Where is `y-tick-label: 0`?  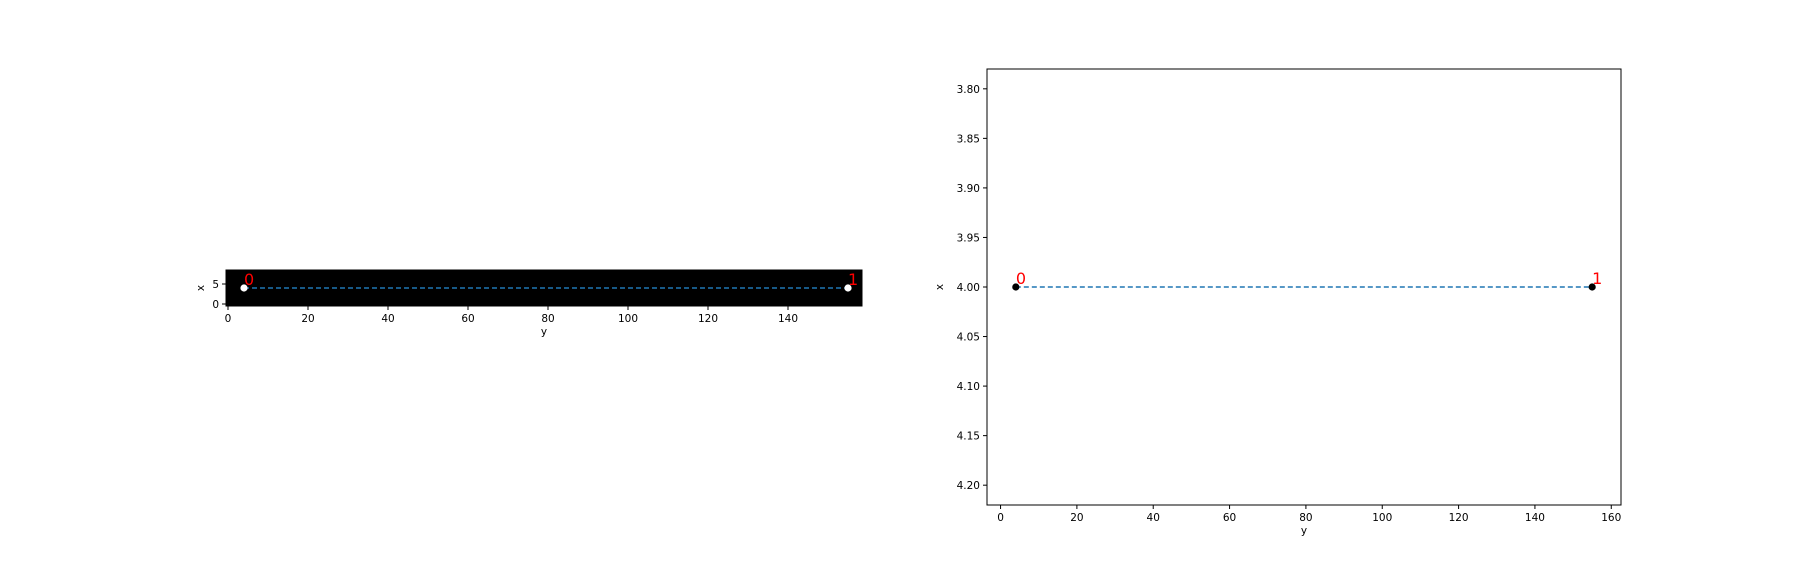 y-tick-label: 0 is located at coordinates (215, 305).